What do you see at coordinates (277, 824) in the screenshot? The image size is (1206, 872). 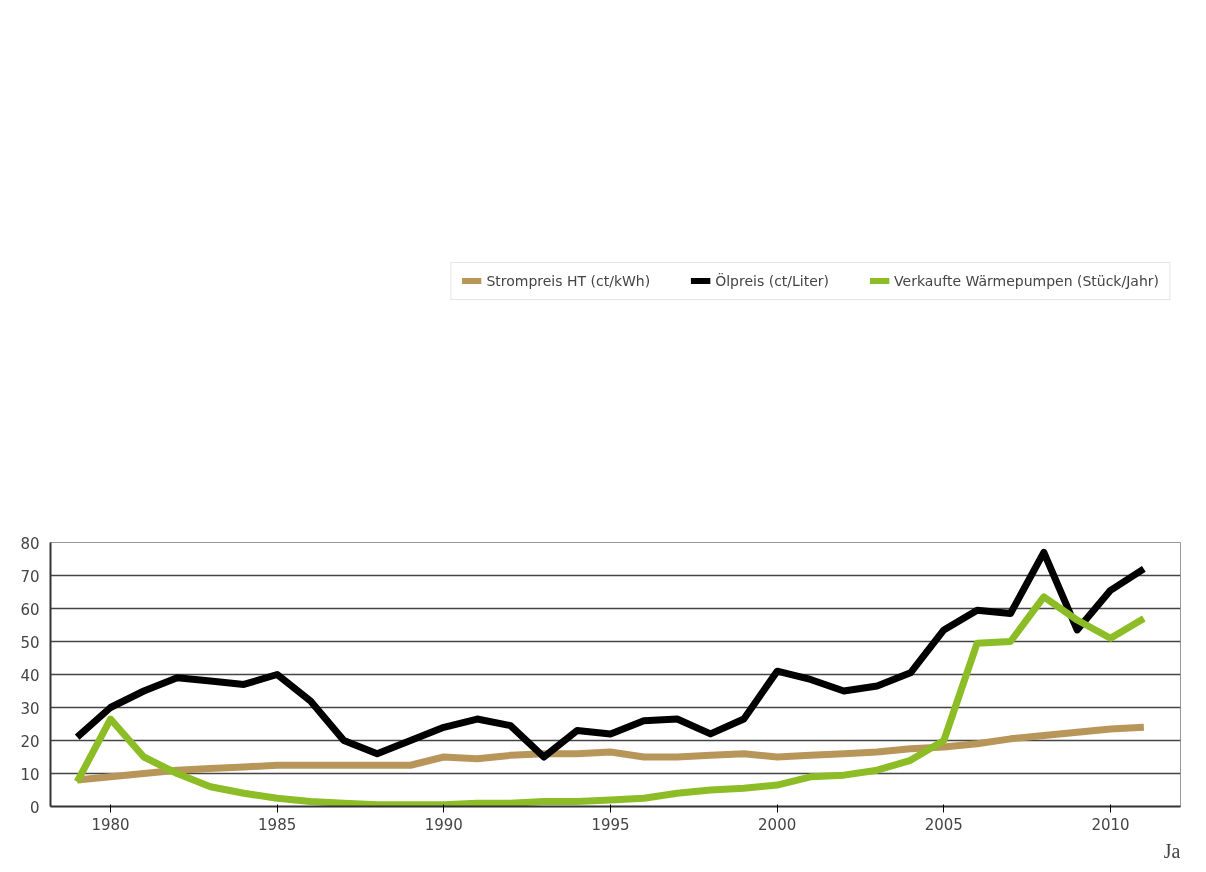 I see `x-tick-label: 1985` at bounding box center [277, 824].